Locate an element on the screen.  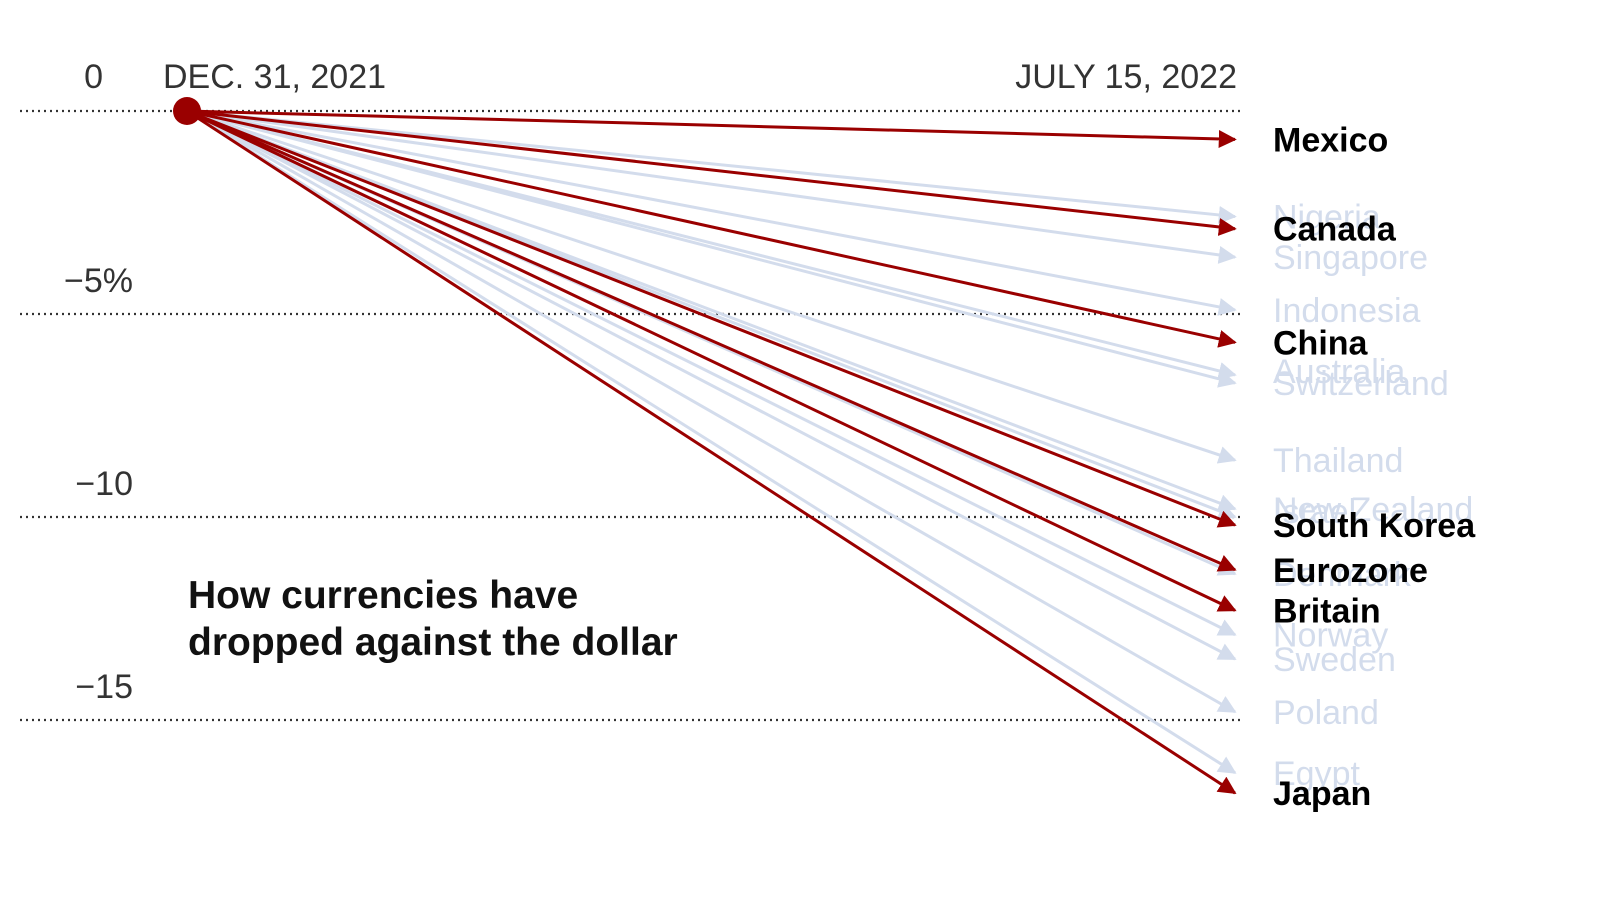
y-tick-label: 0 is located at coordinates (93, 77).